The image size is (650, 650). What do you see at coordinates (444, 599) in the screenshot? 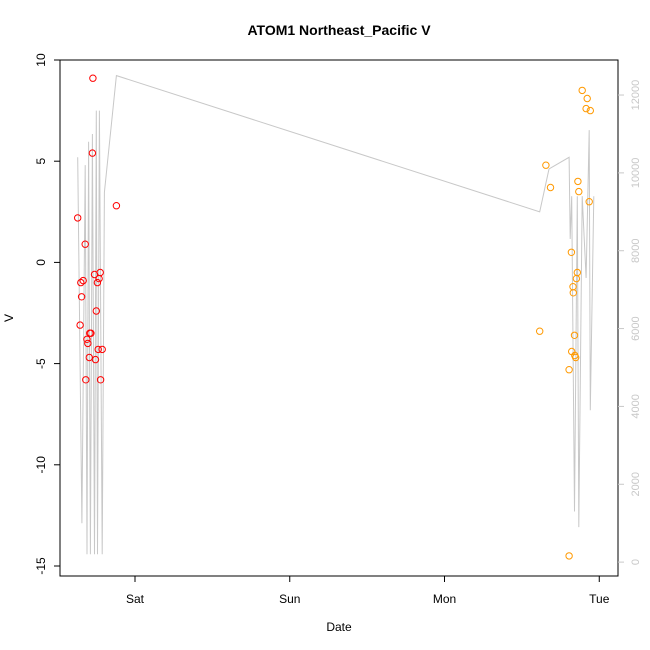
I see `x-tick-label: Mon` at bounding box center [444, 599].